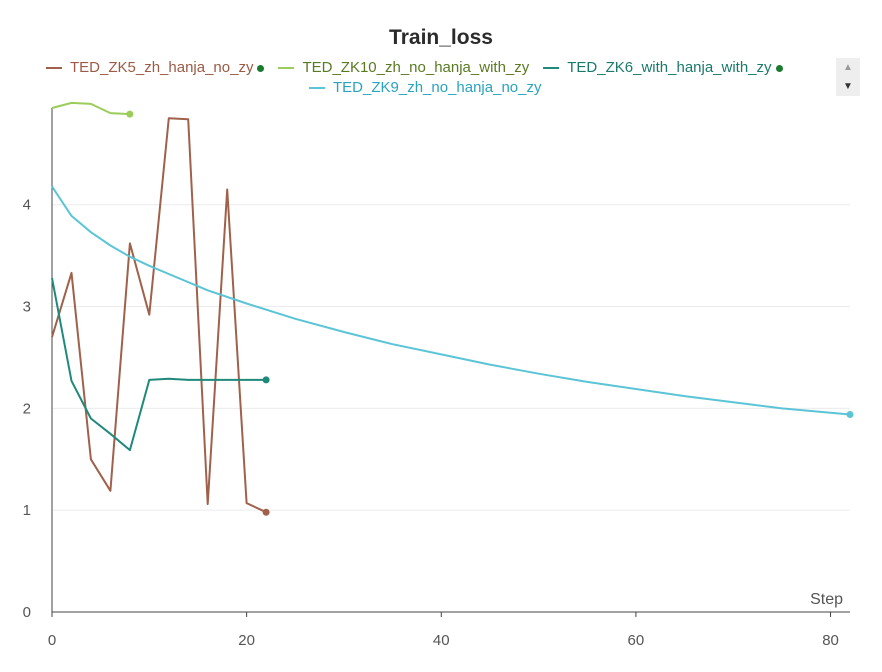 The width and height of the screenshot is (882, 672). What do you see at coordinates (27, 307) in the screenshot?
I see `y-tick-label: 3` at bounding box center [27, 307].